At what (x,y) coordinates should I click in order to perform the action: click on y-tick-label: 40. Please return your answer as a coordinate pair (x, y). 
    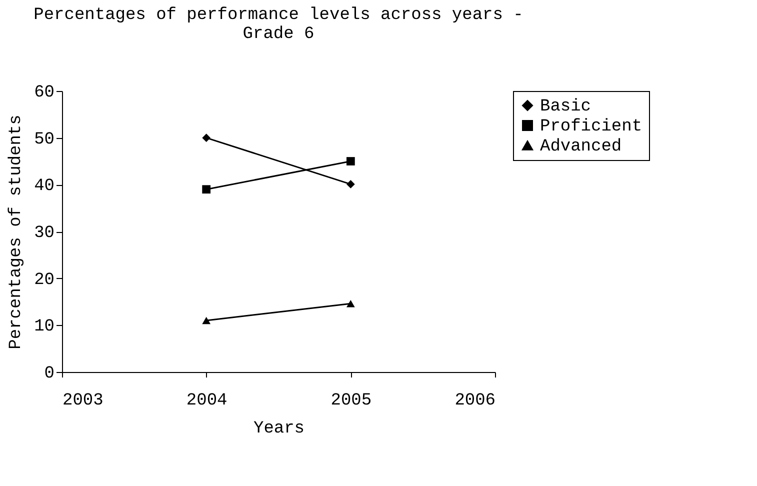
    Looking at the image, I should click on (44, 186).